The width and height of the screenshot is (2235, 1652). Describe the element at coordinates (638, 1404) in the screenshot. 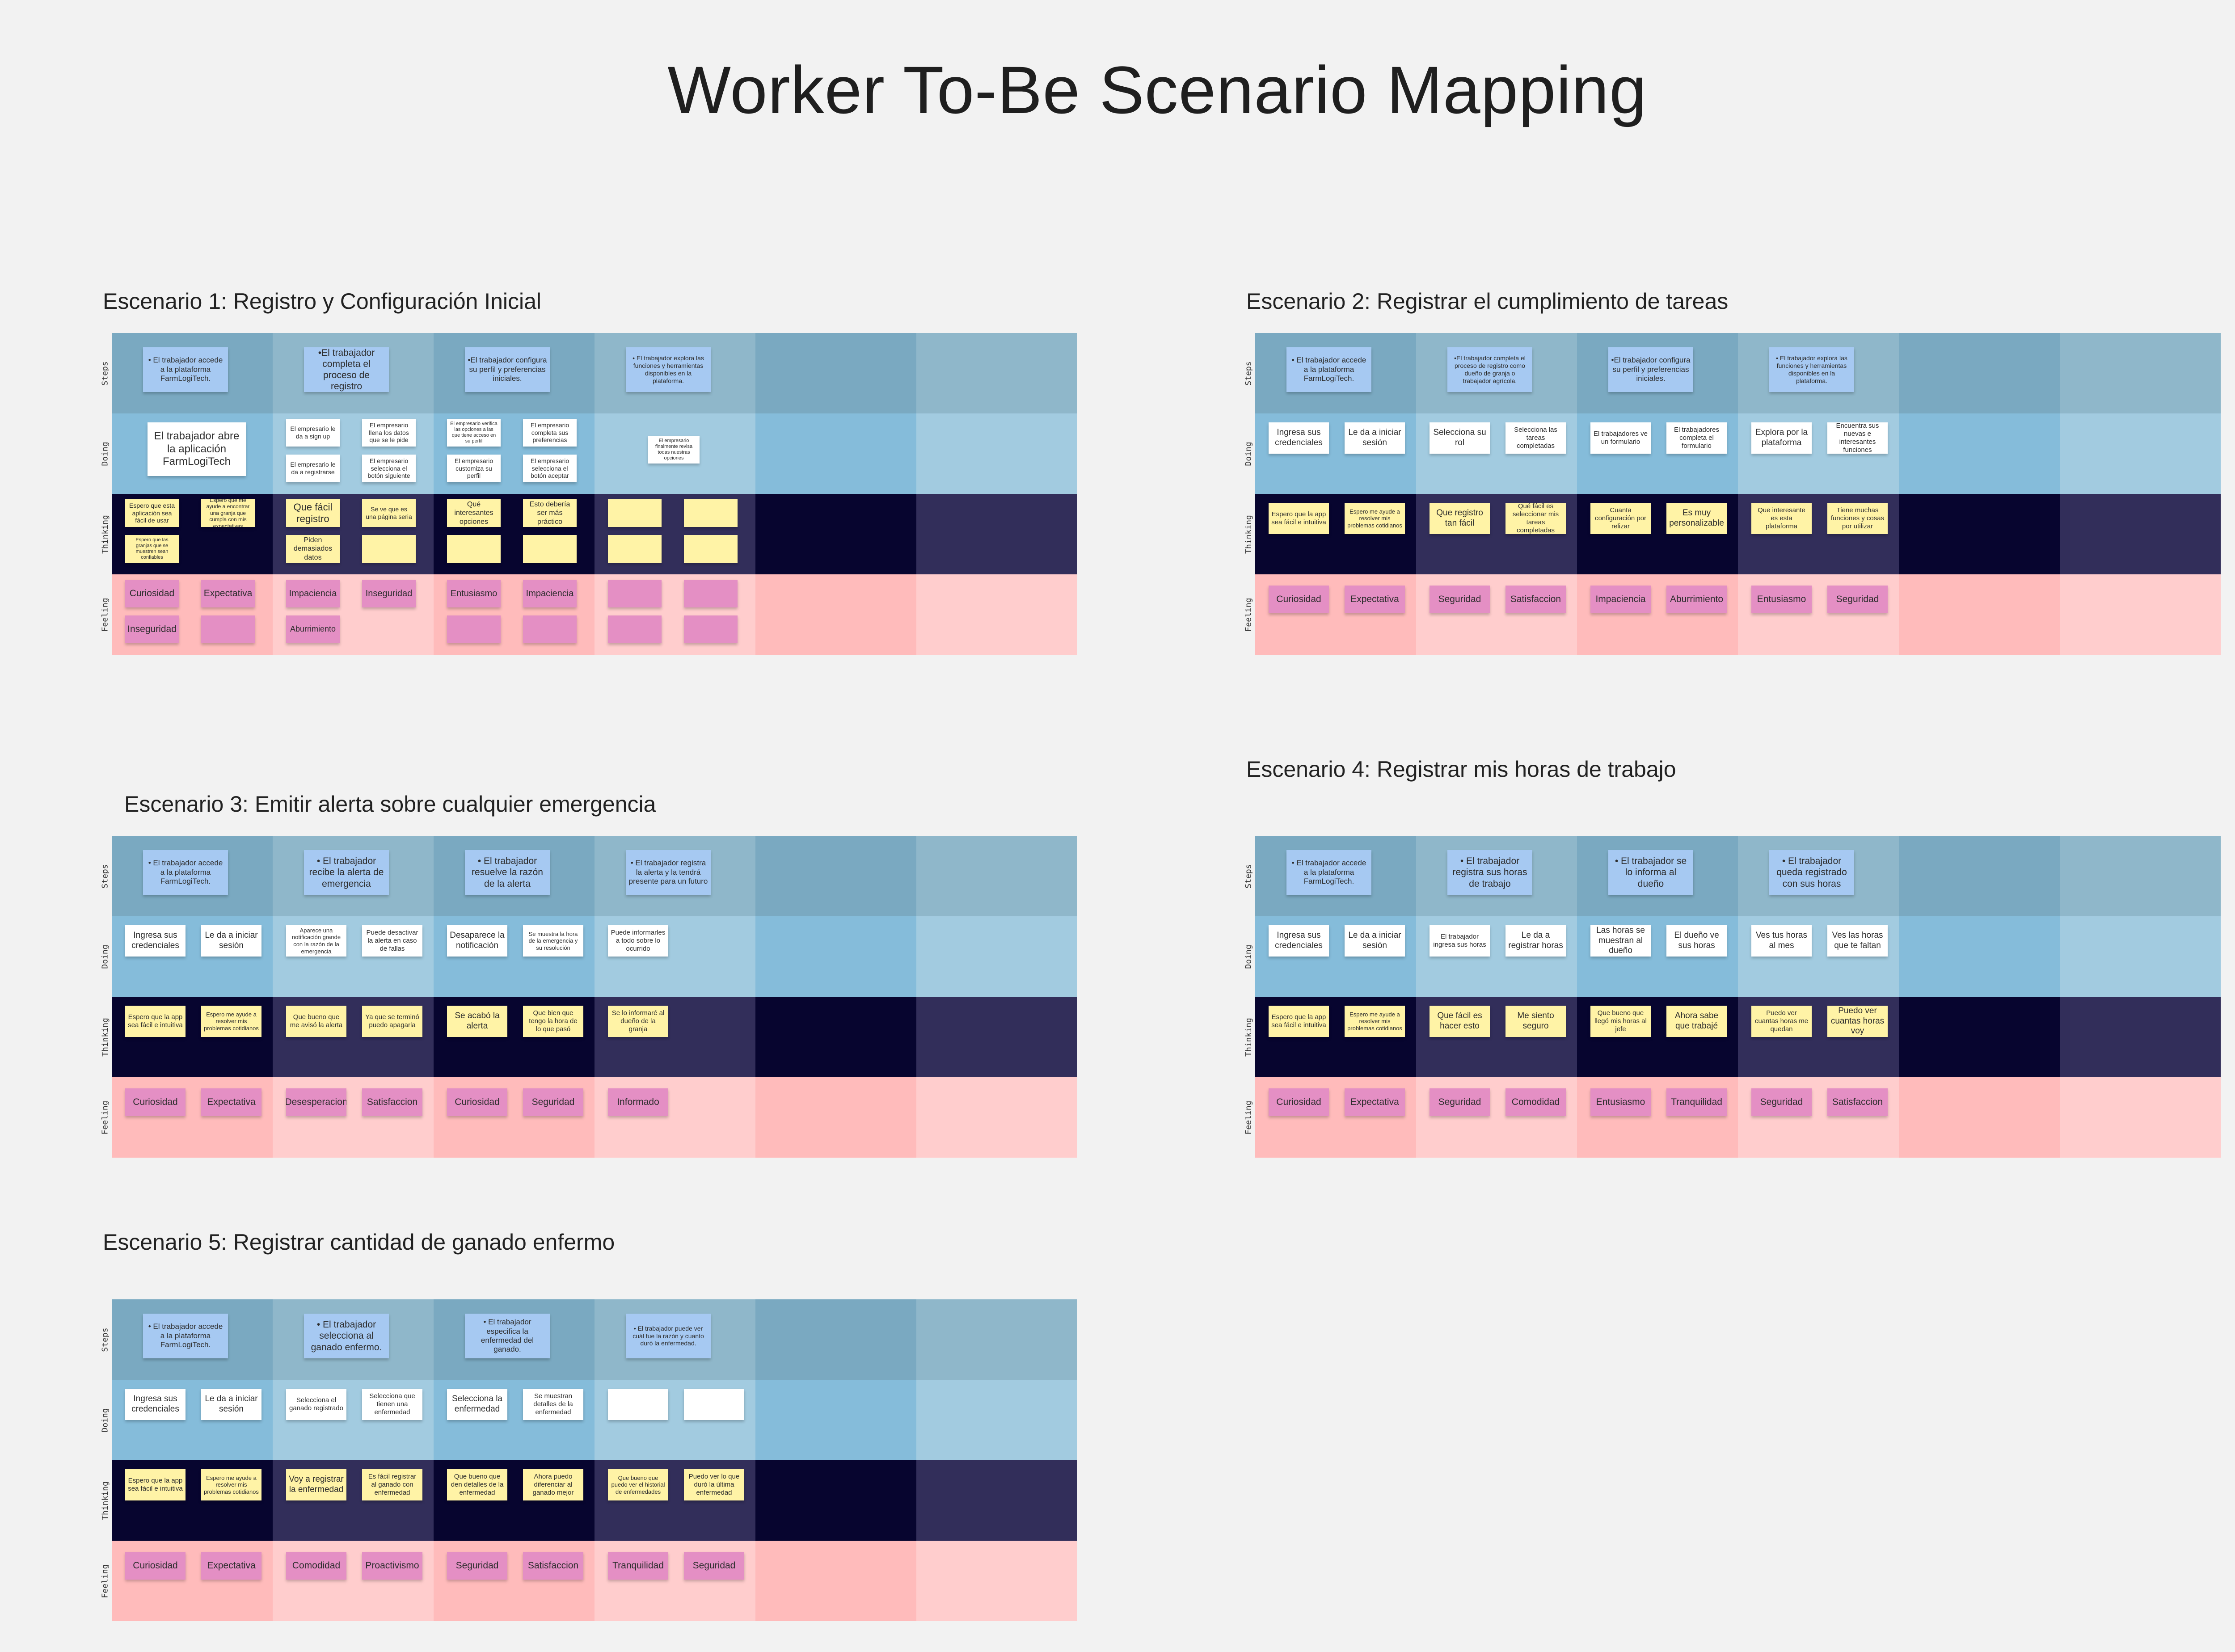

I see `doing-note` at that location.